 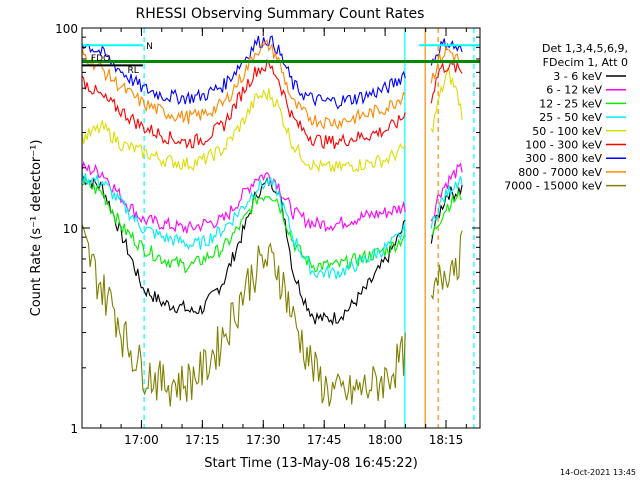 I want to click on series-line-6-12-kev, so click(x=272, y=197).